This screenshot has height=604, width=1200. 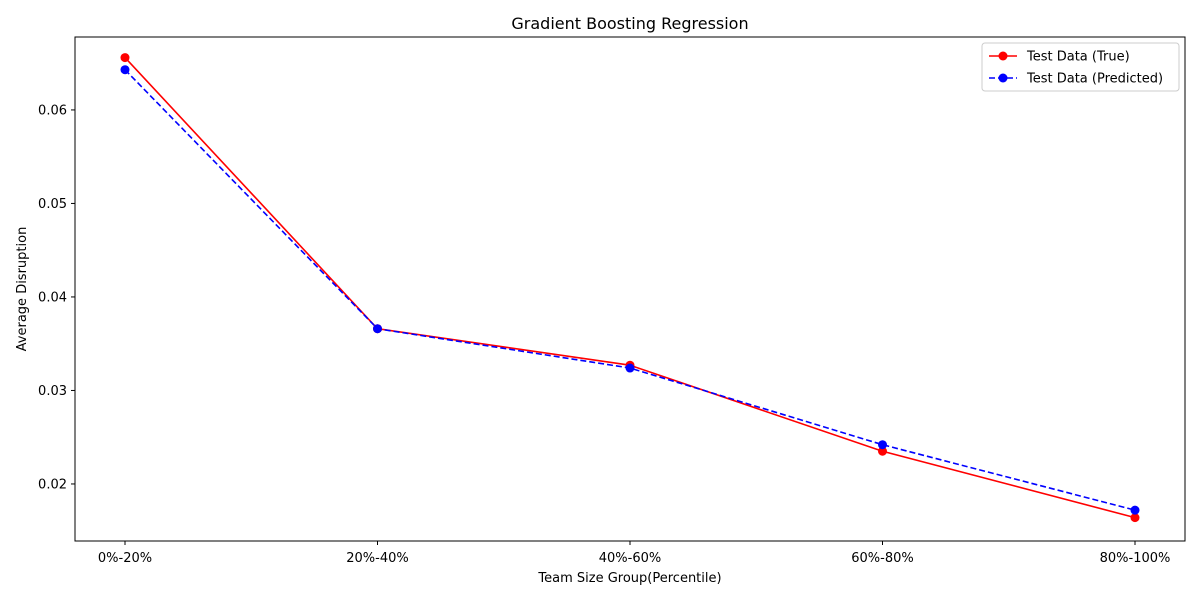 What do you see at coordinates (629, 578) in the screenshot?
I see `x-axis-label: Team Size Group(Percentile)` at bounding box center [629, 578].